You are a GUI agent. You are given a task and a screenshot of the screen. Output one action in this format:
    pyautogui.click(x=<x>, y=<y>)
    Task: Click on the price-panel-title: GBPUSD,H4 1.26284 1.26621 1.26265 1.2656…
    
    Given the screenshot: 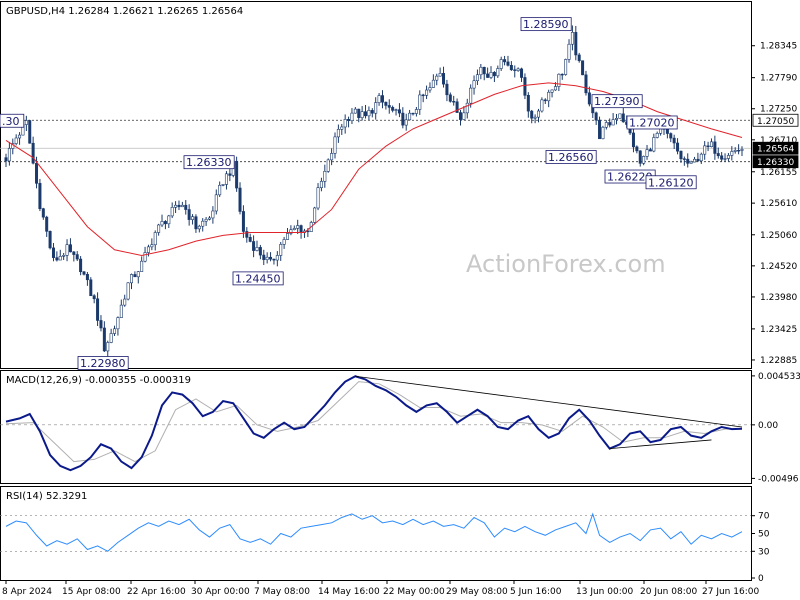 What is the action you would take?
    pyautogui.click(x=124, y=11)
    